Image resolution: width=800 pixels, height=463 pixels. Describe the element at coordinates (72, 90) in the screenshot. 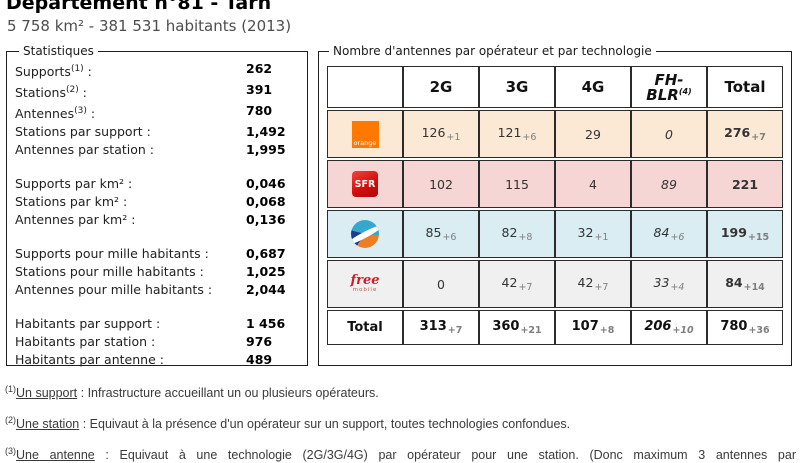

I see `stat-superscript: (2)` at that location.